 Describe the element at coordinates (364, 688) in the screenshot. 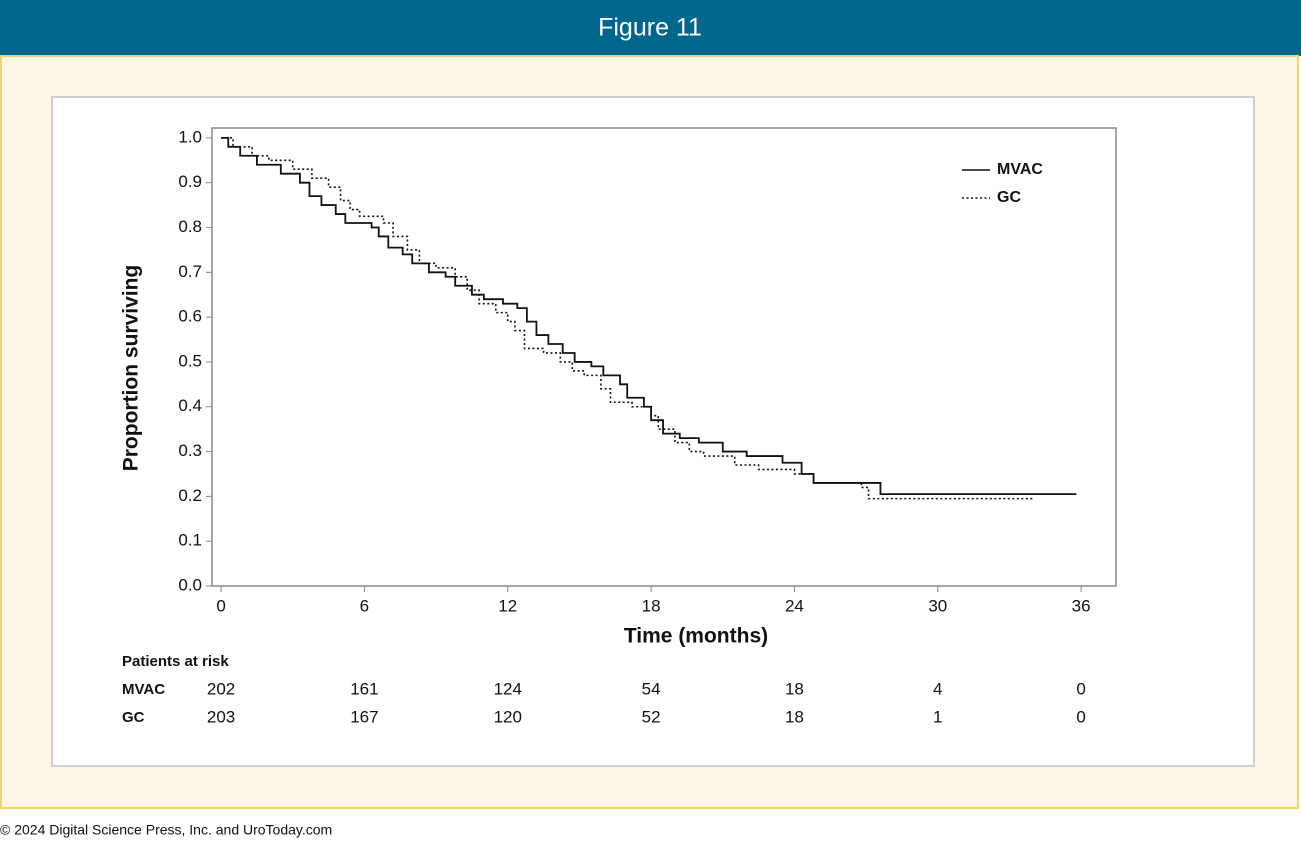

I see `risk-count: 161` at that location.